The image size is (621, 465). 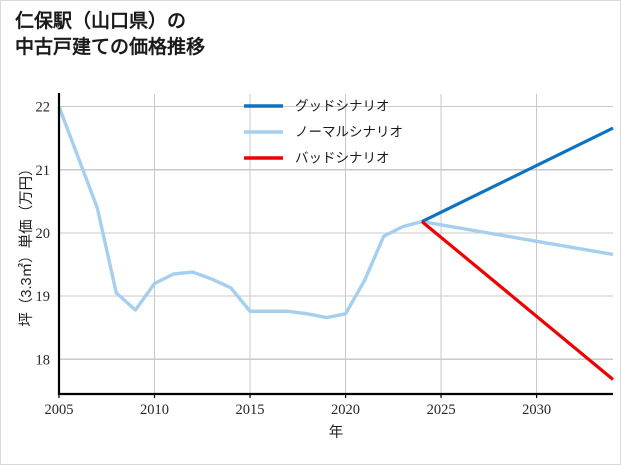 I want to click on y-tick-label: 18, so click(x=43, y=360).